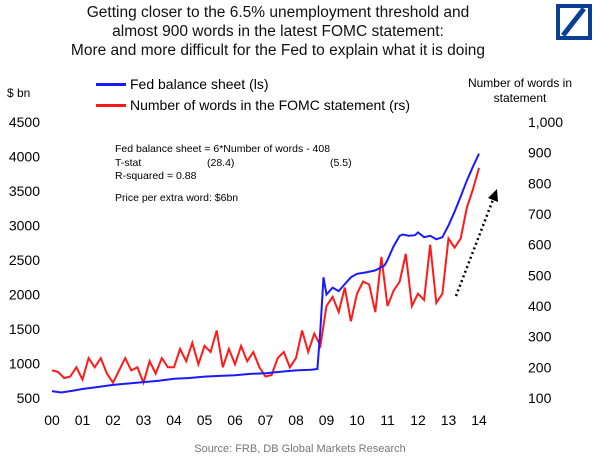  I want to click on legend-swatch-balance, so click(111, 84).